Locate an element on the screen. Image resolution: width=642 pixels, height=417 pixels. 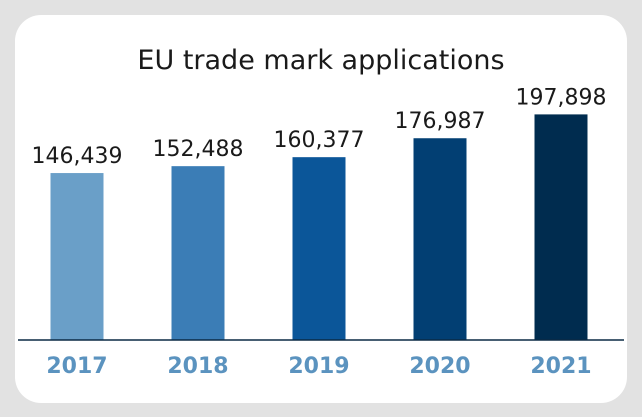
x-tick-2021: 2021 is located at coordinates (560, 366).